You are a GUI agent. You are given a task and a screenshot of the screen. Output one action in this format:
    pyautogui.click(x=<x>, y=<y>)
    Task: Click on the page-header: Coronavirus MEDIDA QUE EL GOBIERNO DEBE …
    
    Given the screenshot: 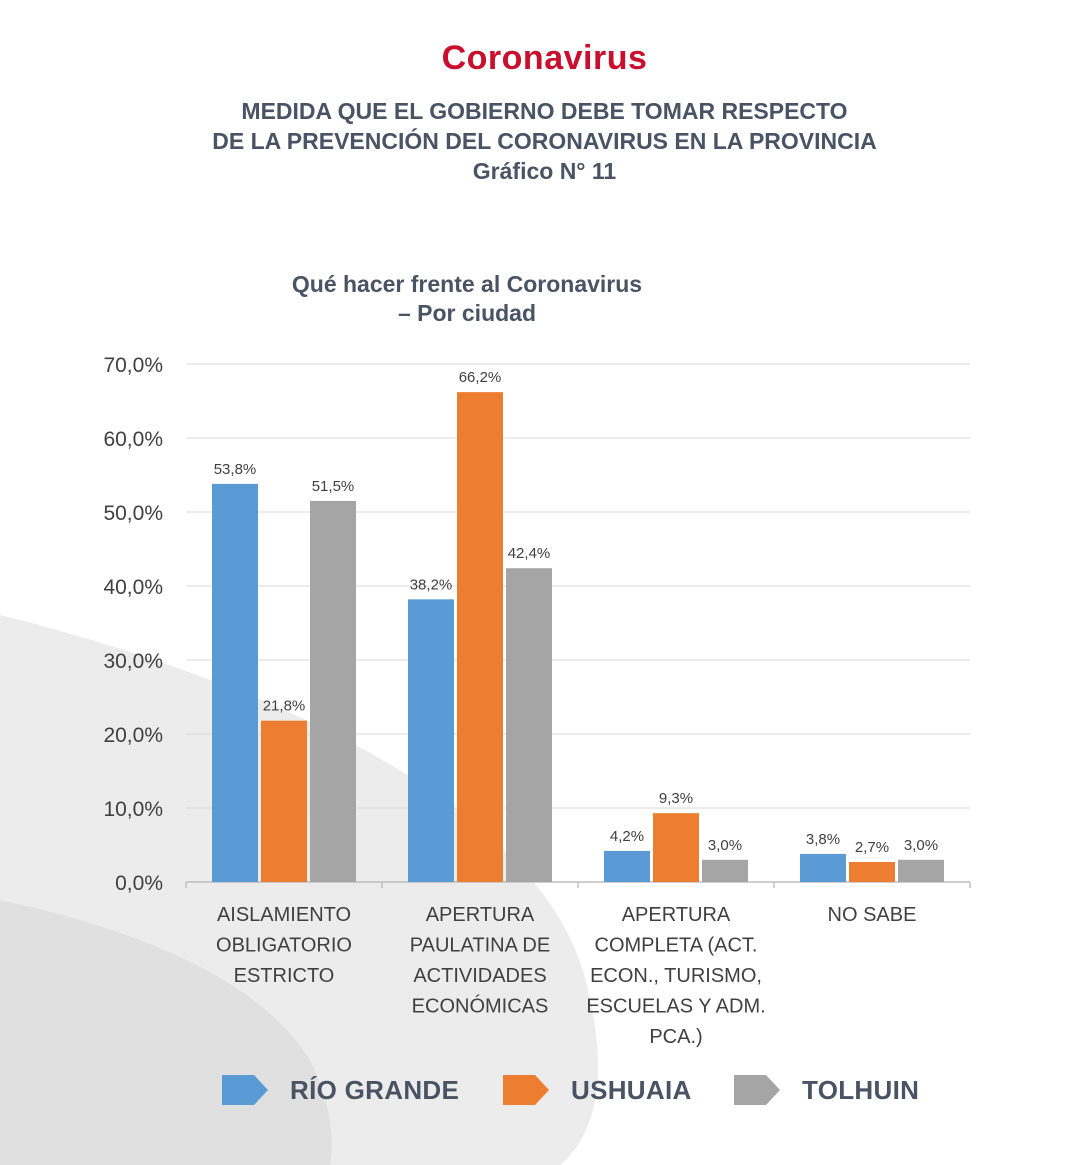 What is the action you would take?
    pyautogui.click(x=544, y=112)
    